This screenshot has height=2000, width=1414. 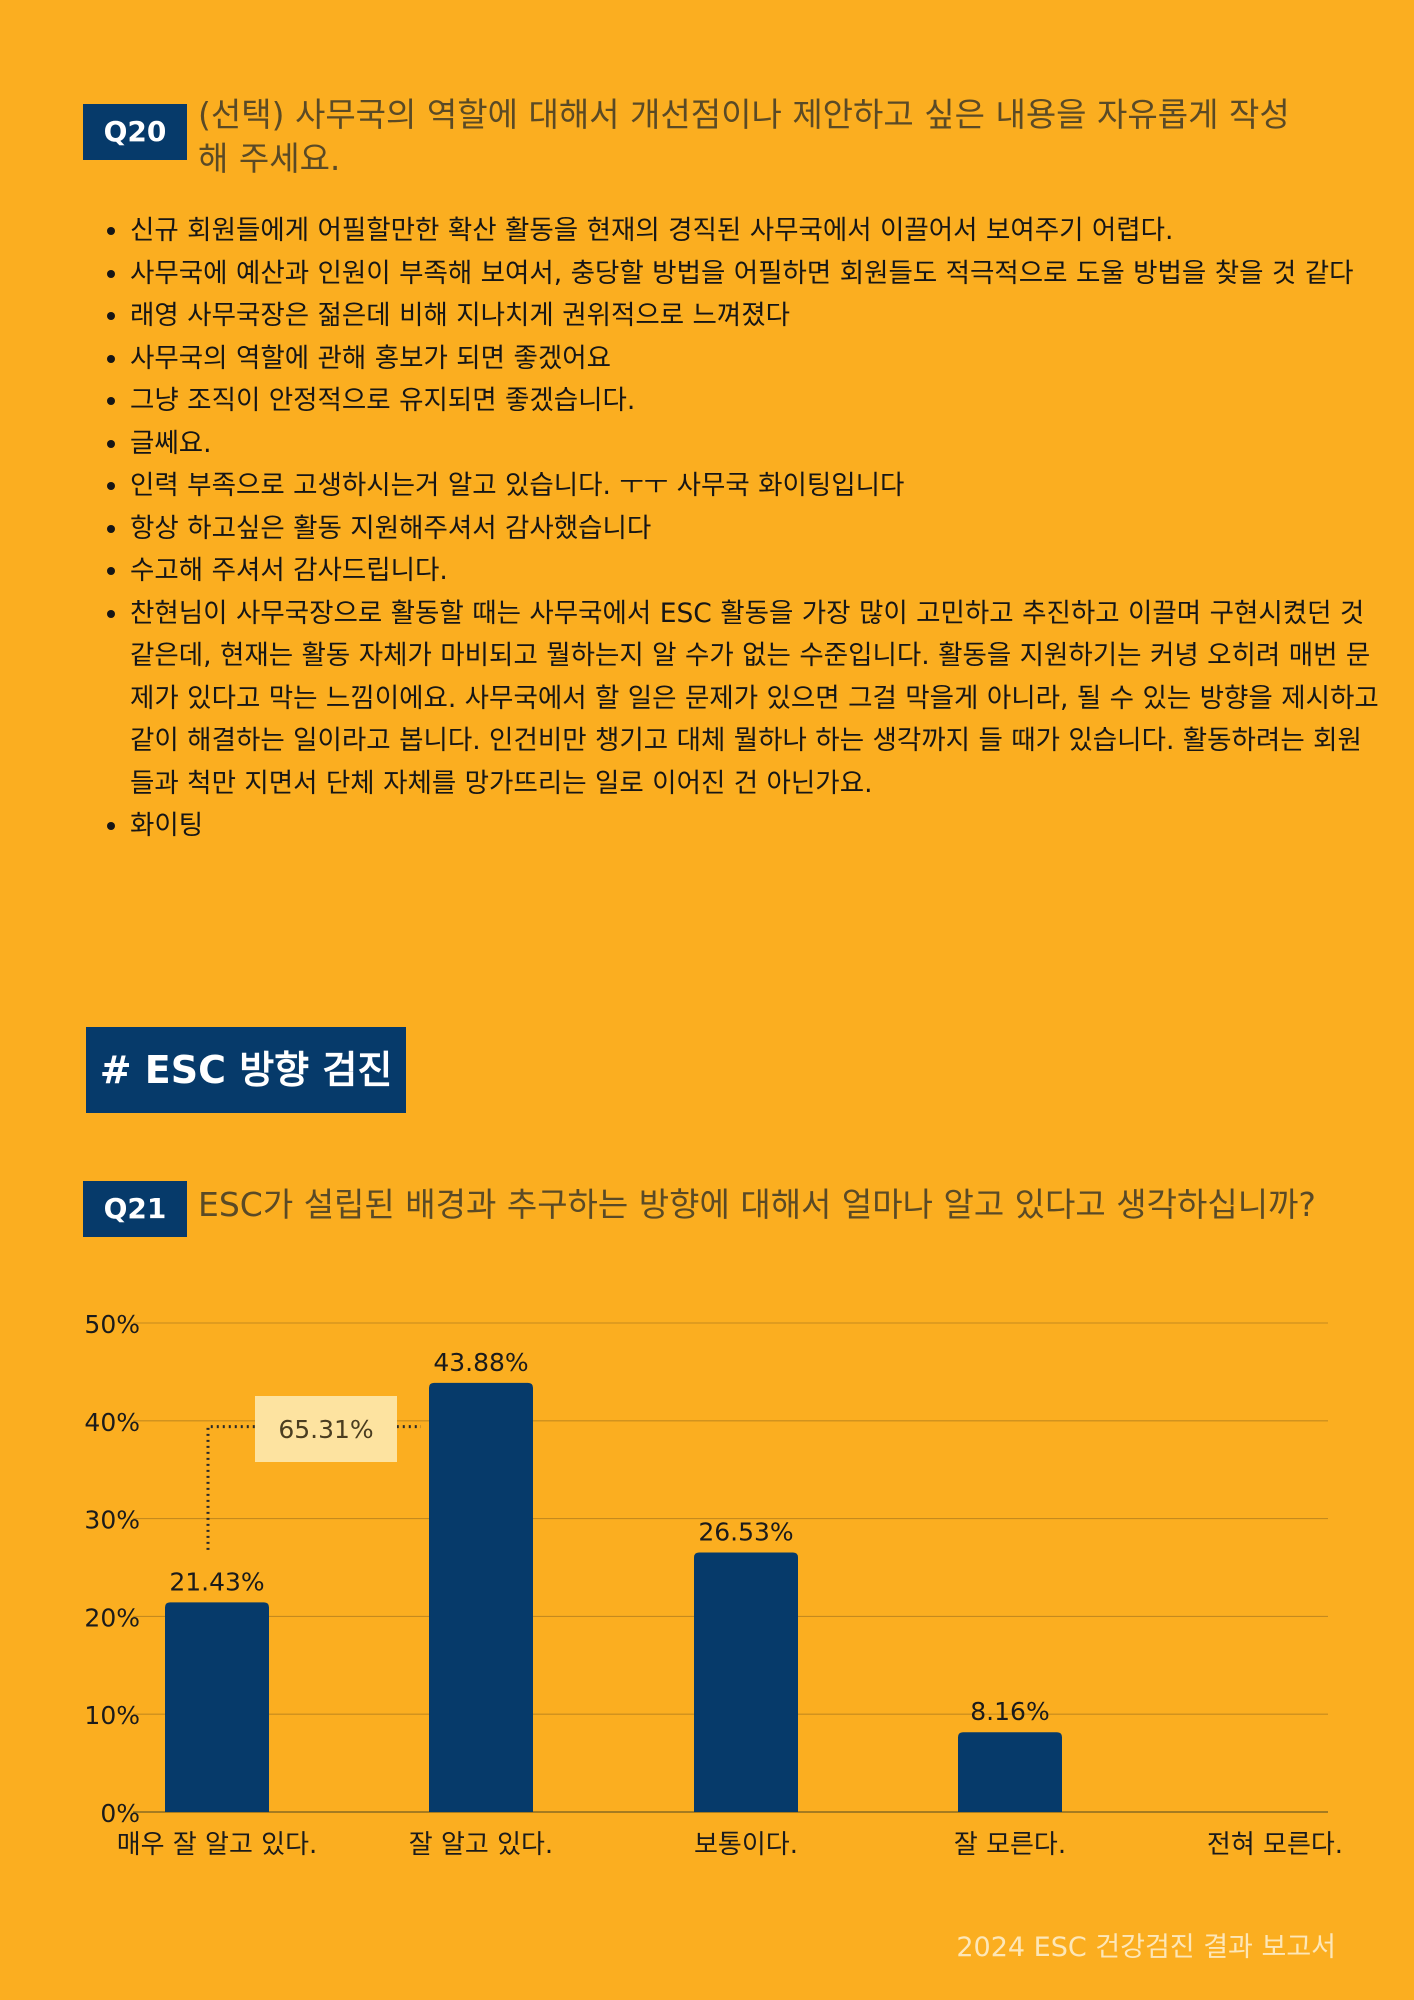 What do you see at coordinates (269, 158) in the screenshot?
I see `question-title-line-2: 해 주세요.` at bounding box center [269, 158].